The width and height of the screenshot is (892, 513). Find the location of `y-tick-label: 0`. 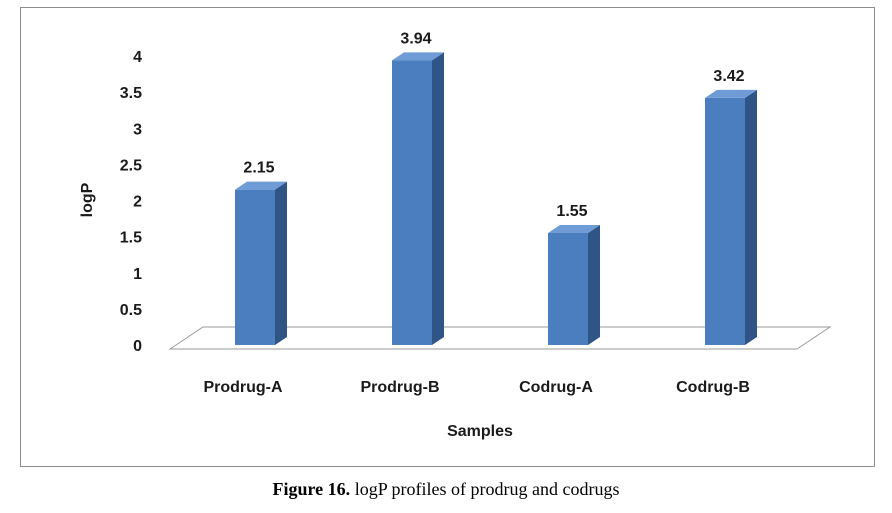

y-tick-label: 0 is located at coordinates (137, 346).